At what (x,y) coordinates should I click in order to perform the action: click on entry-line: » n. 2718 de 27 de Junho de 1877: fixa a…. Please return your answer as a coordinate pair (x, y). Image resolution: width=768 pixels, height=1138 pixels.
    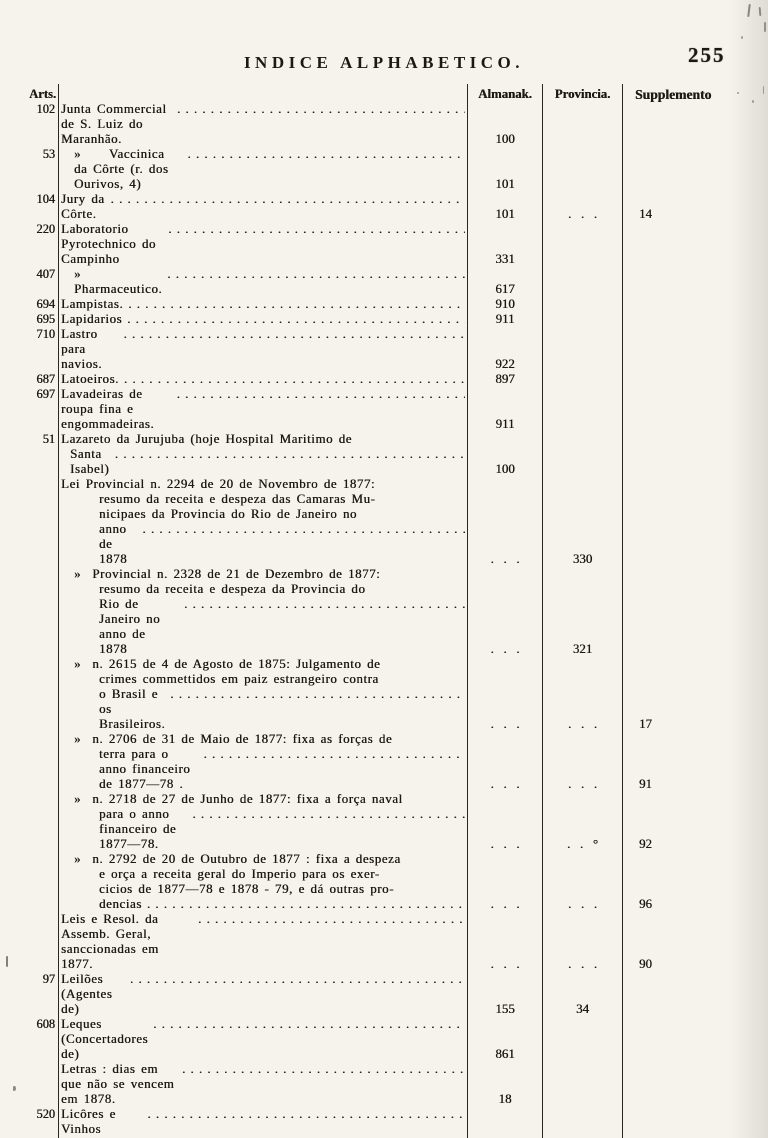
    Looking at the image, I should click on (238, 799).